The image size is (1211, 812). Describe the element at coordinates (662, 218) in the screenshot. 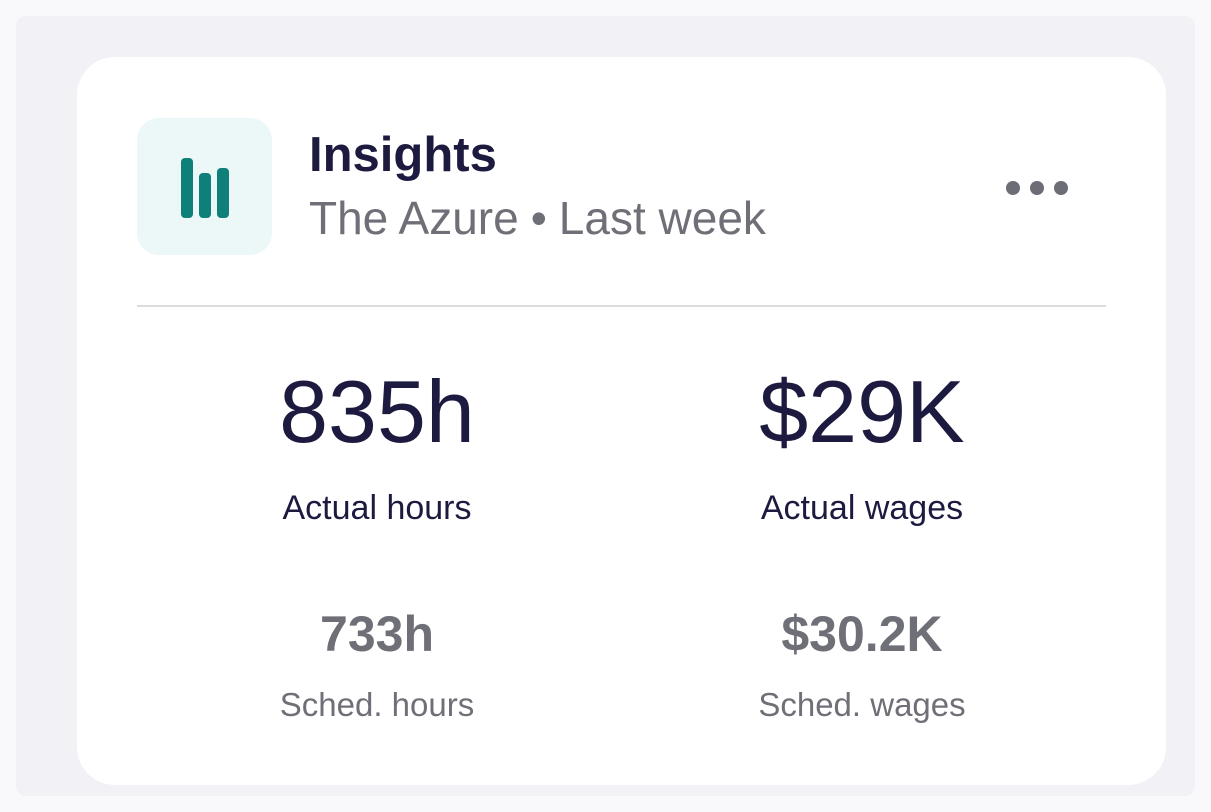

I see `time-period: Last week` at that location.